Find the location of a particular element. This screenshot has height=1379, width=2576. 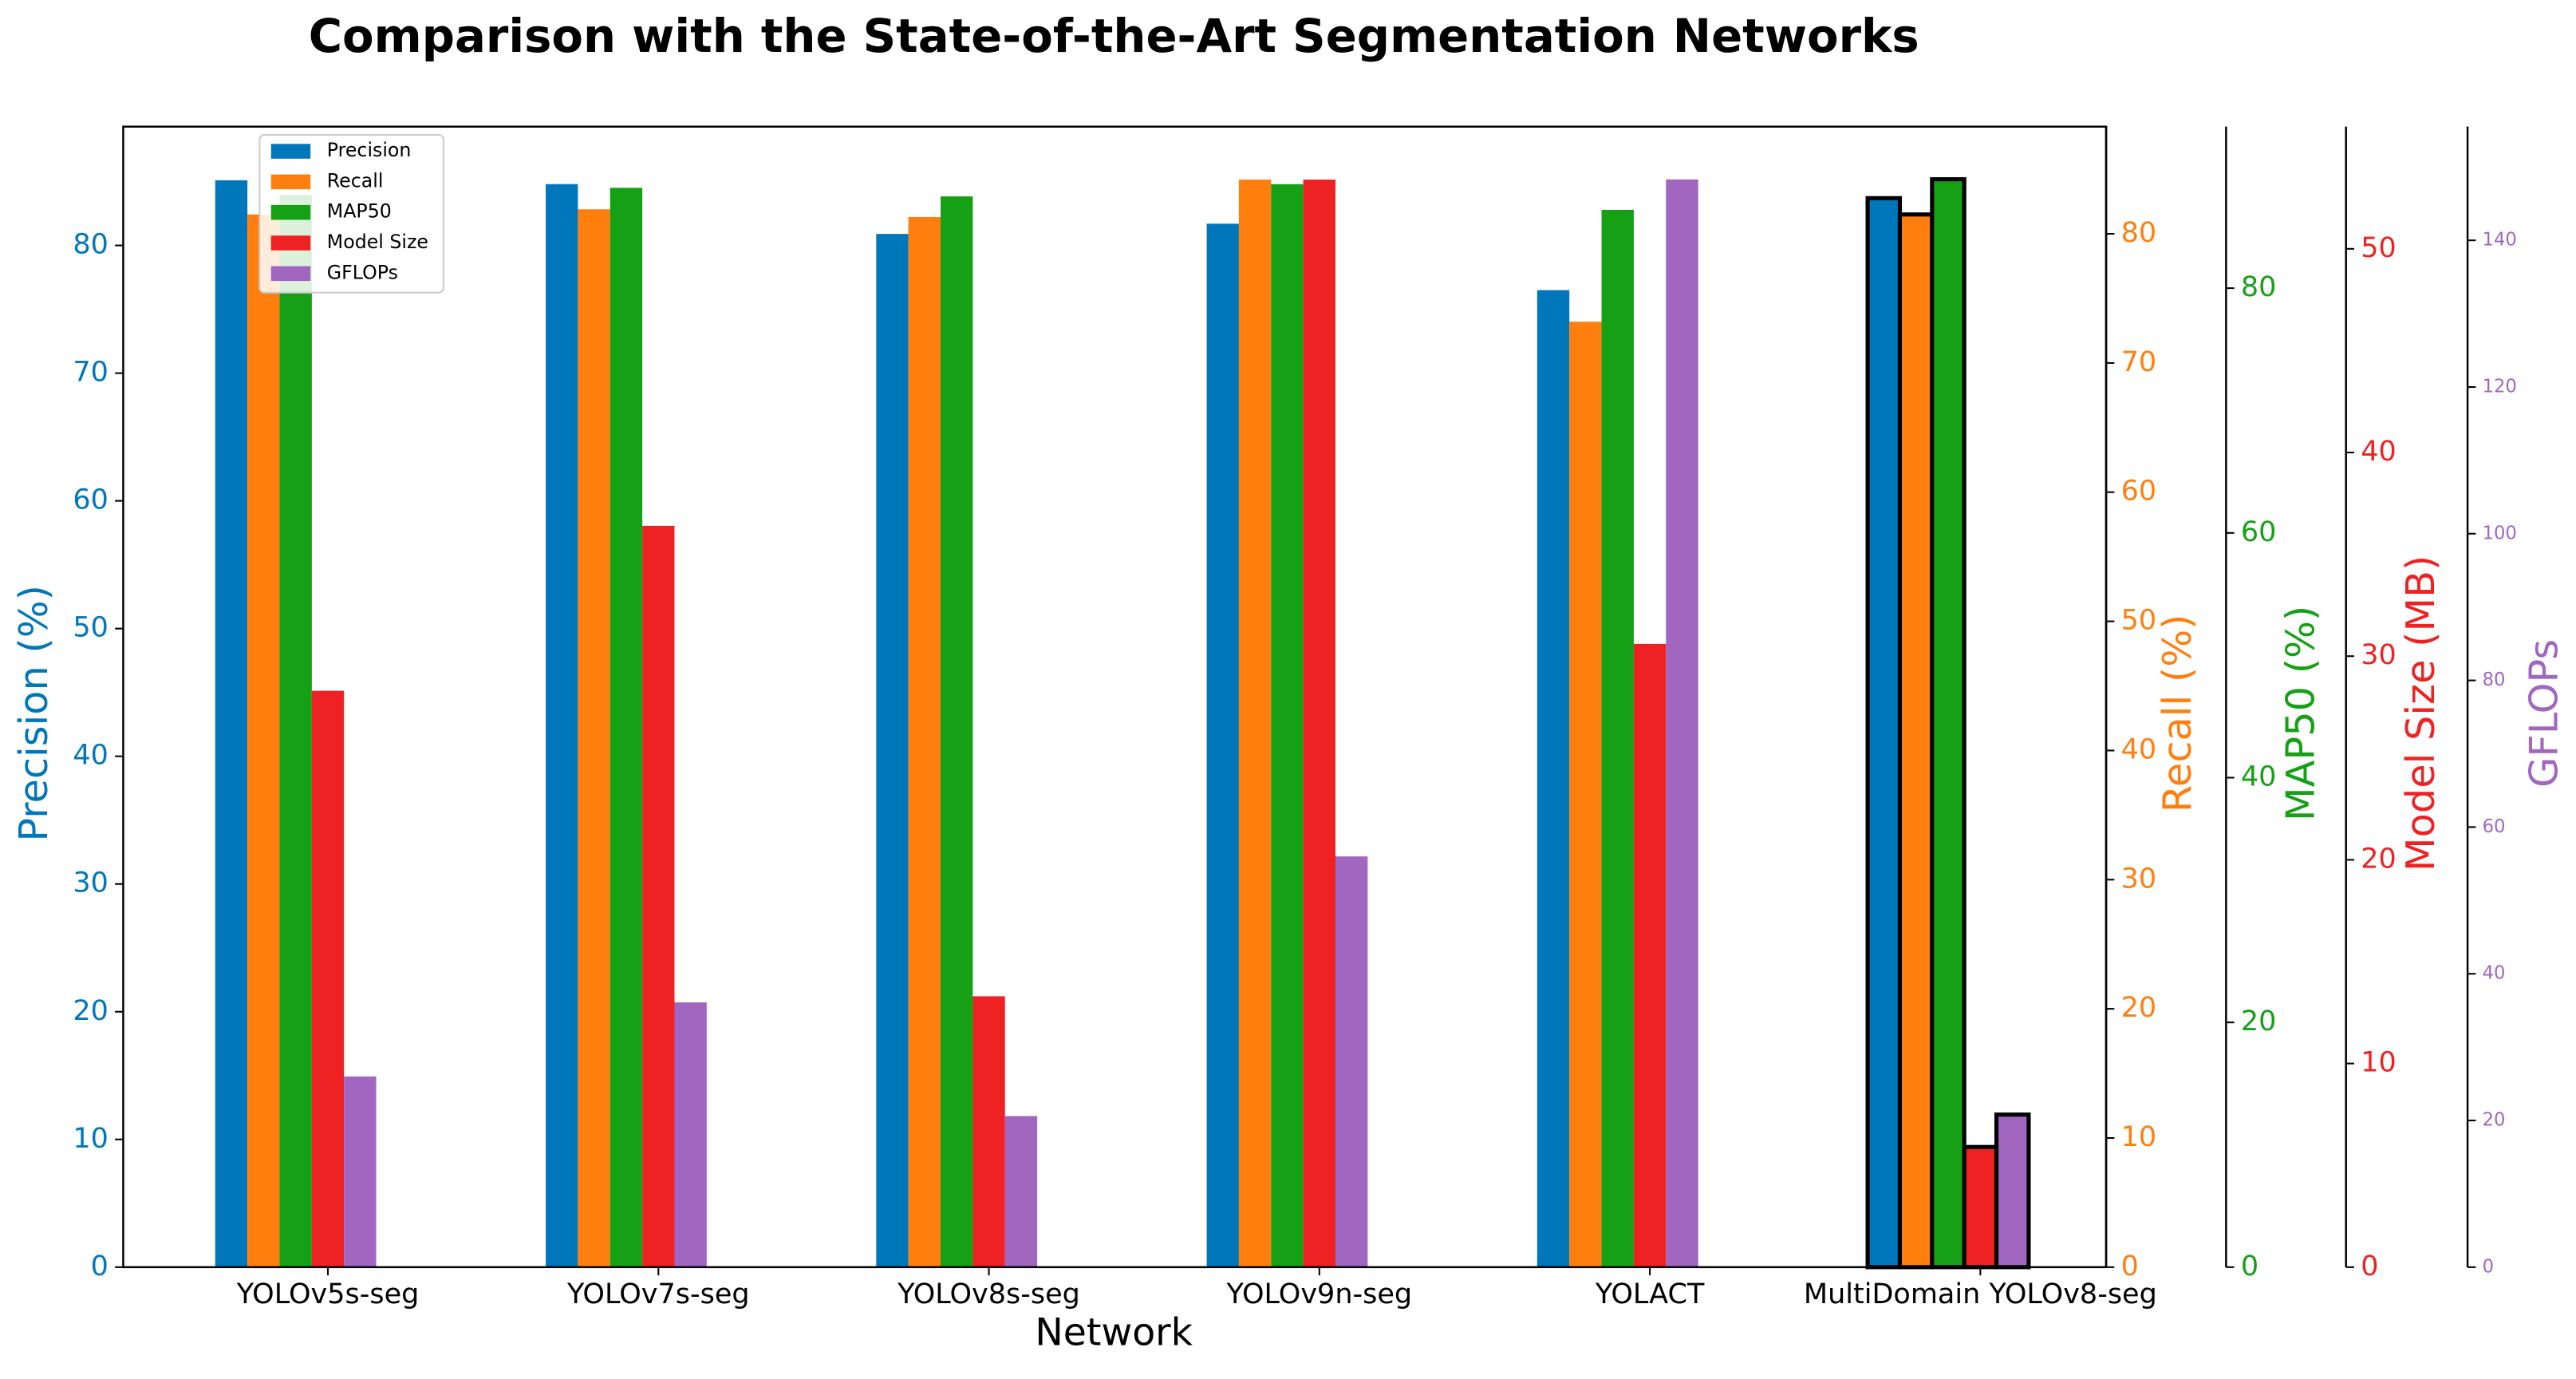

legend-box is located at coordinates (351, 213).